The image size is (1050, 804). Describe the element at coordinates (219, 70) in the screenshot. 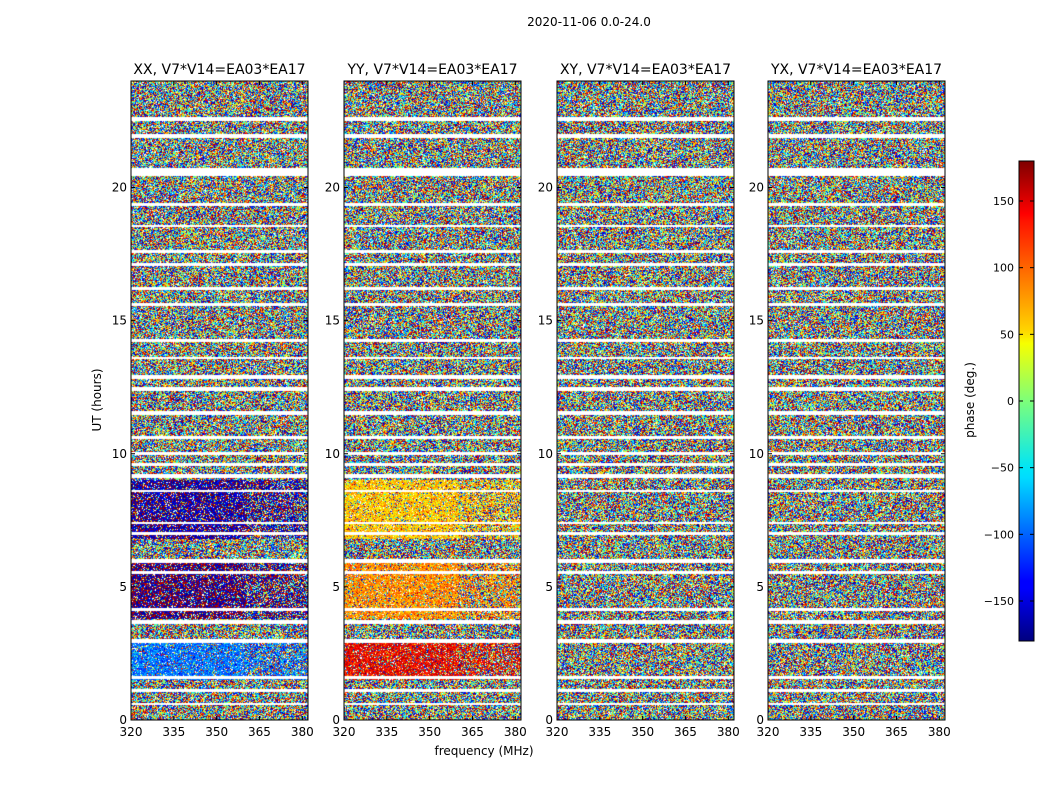

I see `panel-title: XX, V7*V14=EA03*EA17` at that location.